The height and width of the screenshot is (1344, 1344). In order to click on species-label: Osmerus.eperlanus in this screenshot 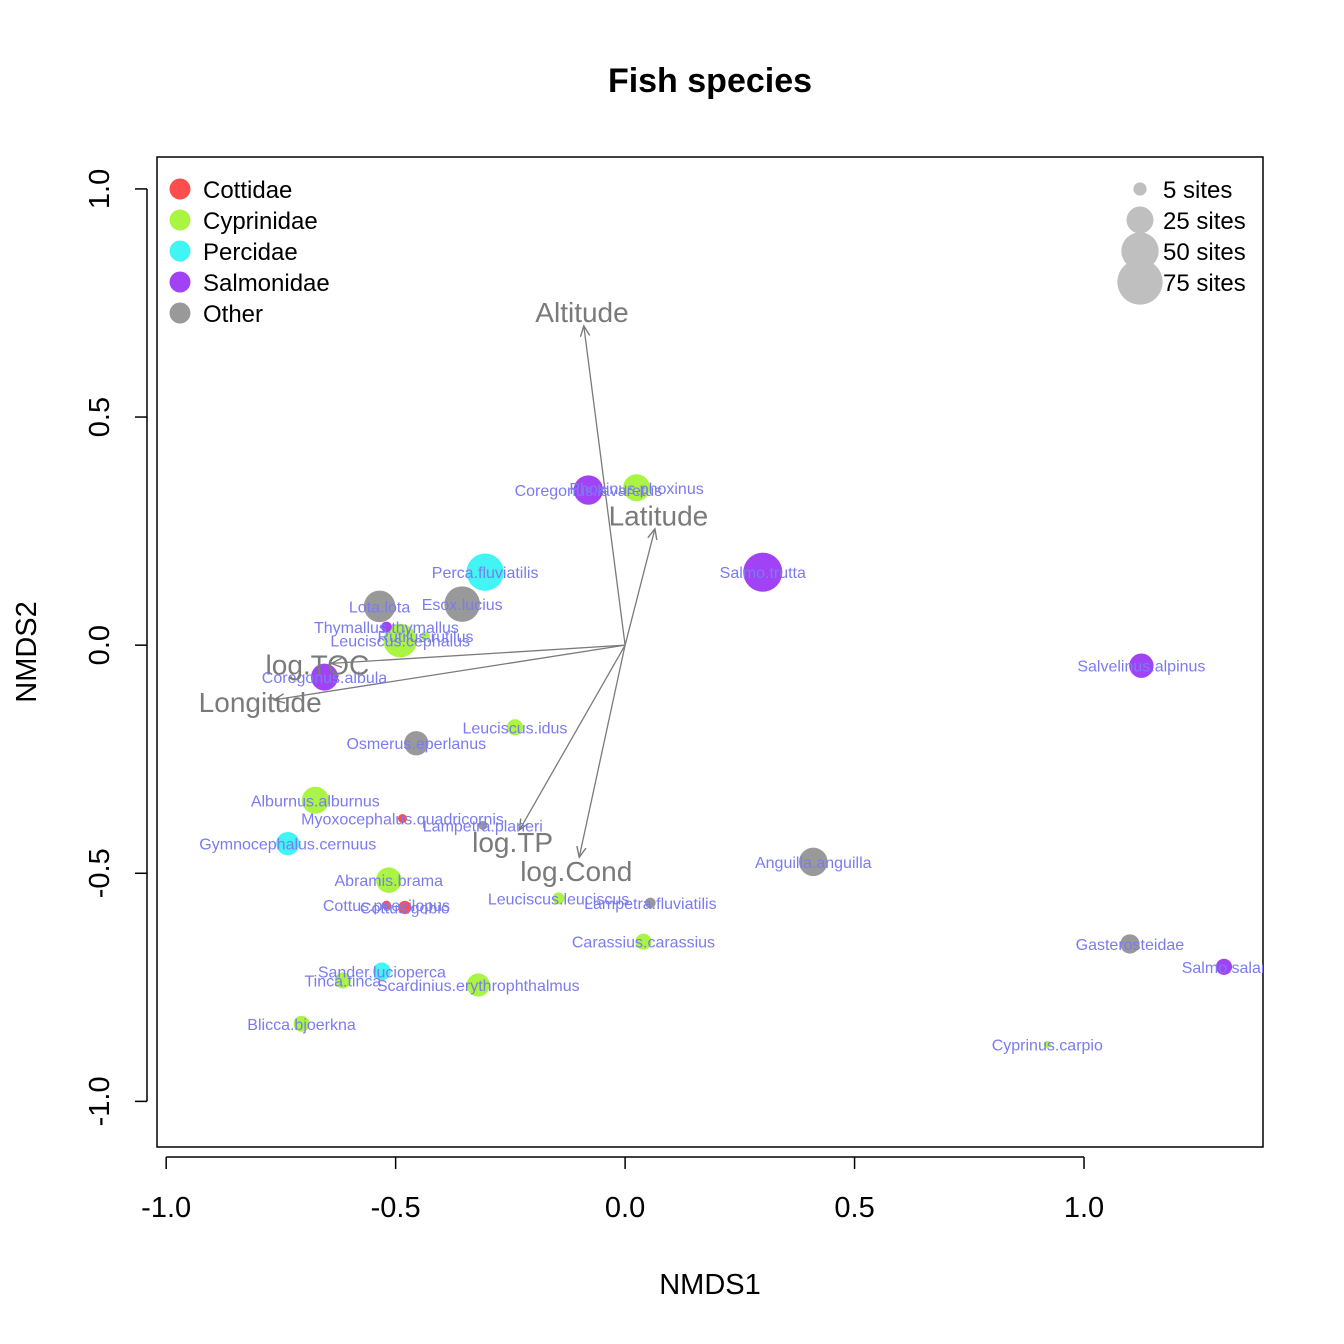, I will do `click(416, 744)`.